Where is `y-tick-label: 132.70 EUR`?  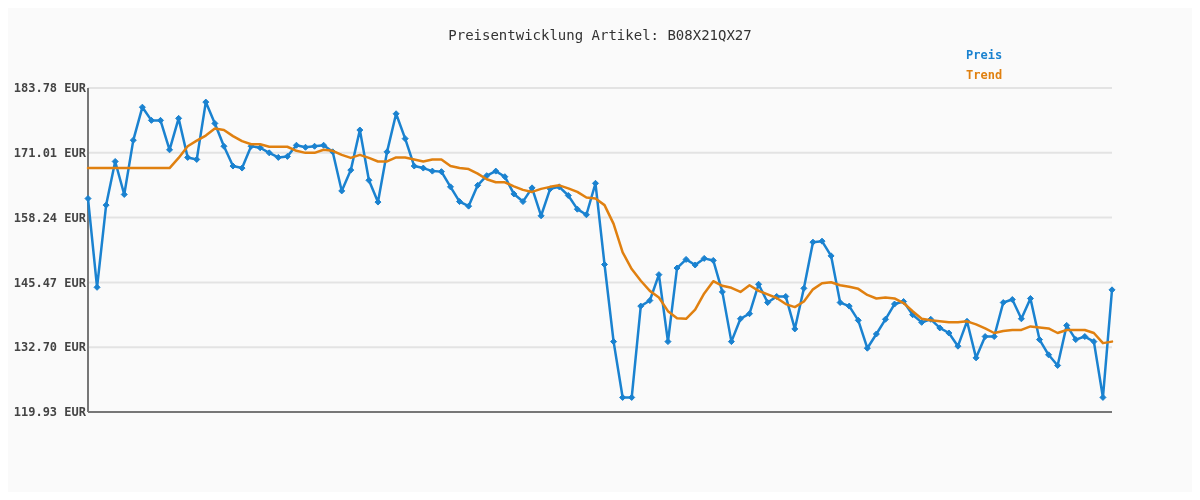
y-tick-label: 132.70 EUR is located at coordinates (50, 347).